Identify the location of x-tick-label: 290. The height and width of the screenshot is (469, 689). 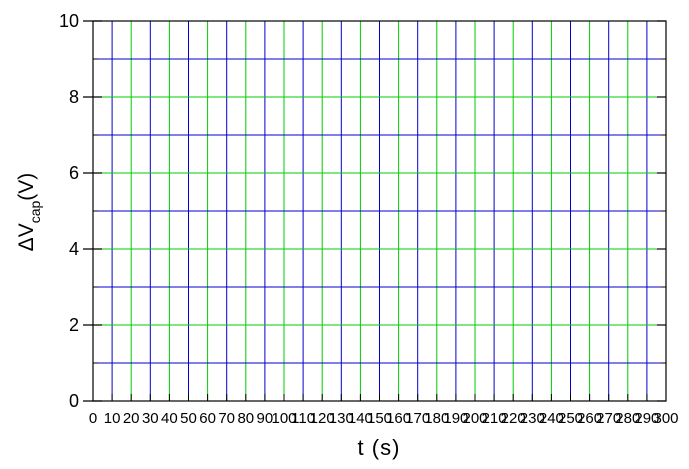
(646, 418).